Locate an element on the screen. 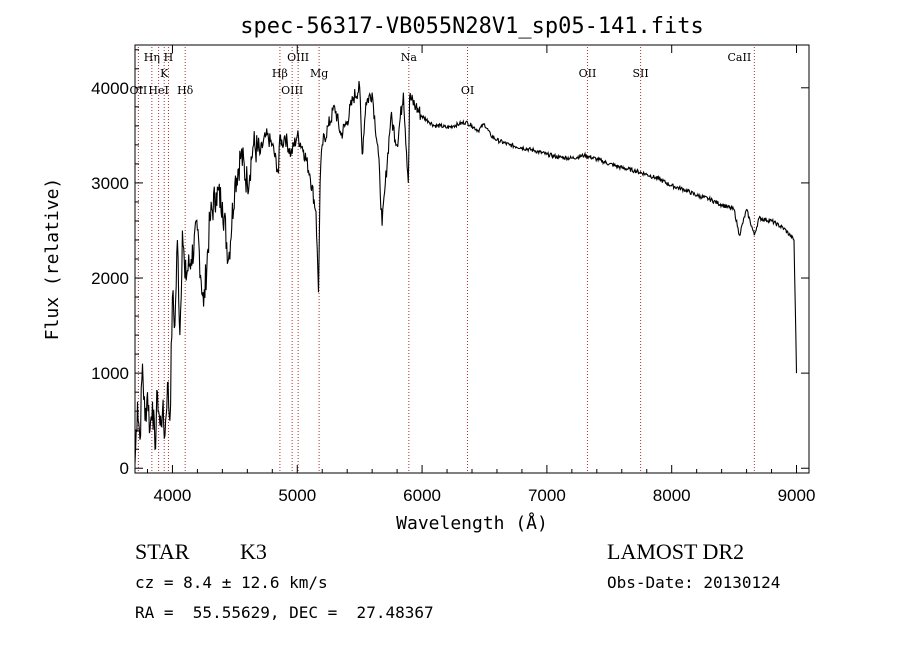 This screenshot has height=649, width=900. spectral-line-label: Hη is located at coordinates (152, 57).